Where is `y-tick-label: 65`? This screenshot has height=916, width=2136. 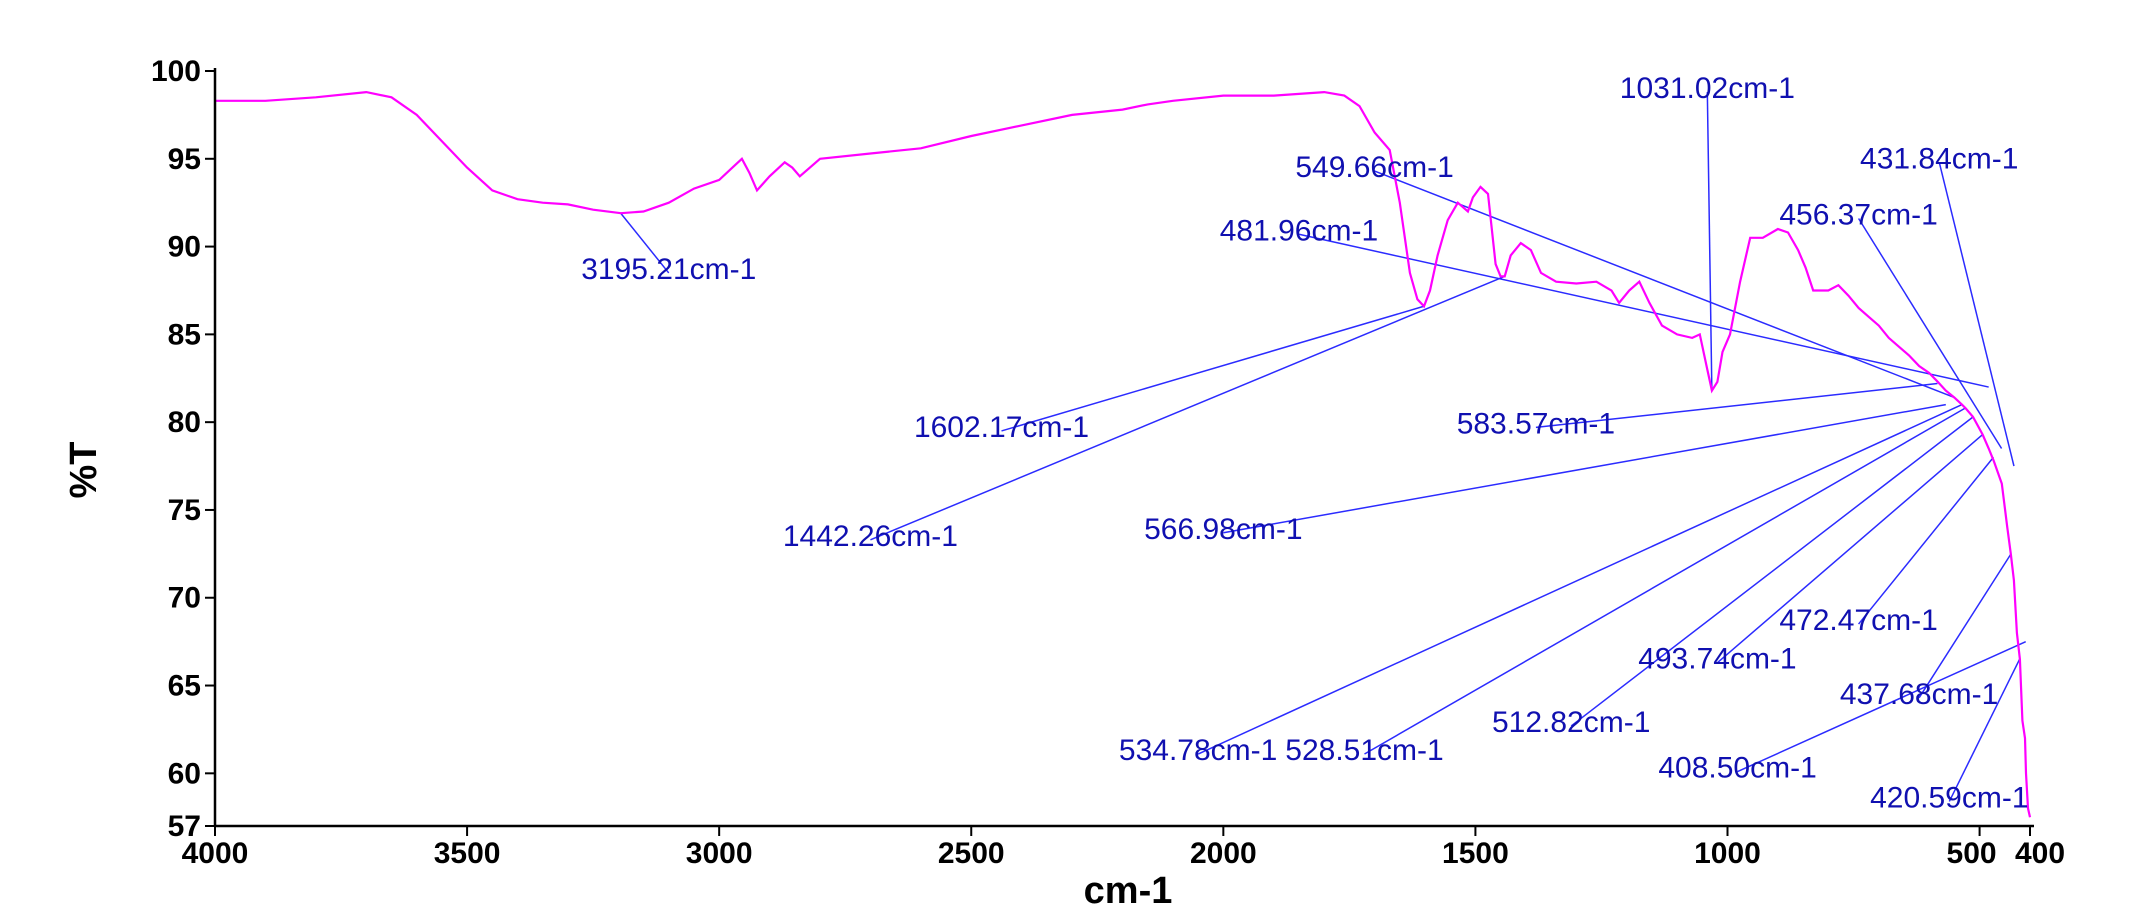 y-tick-label: 65 is located at coordinates (184, 686).